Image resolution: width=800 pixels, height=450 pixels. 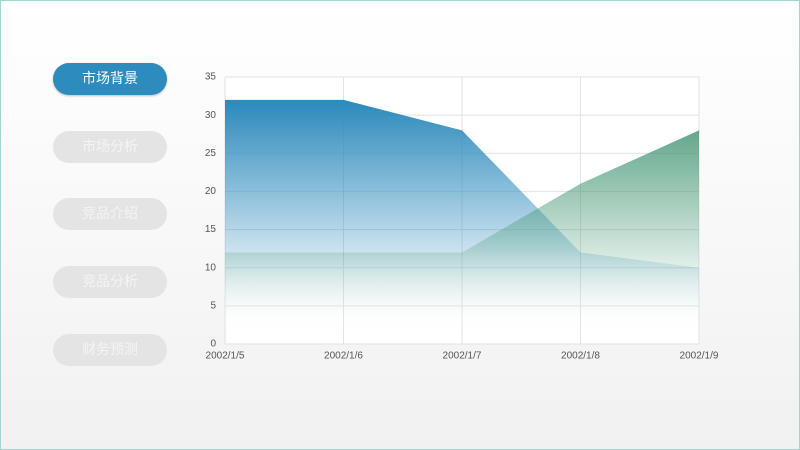 What do you see at coordinates (213, 344) in the screenshot?
I see `y-tick-label: 0` at bounding box center [213, 344].